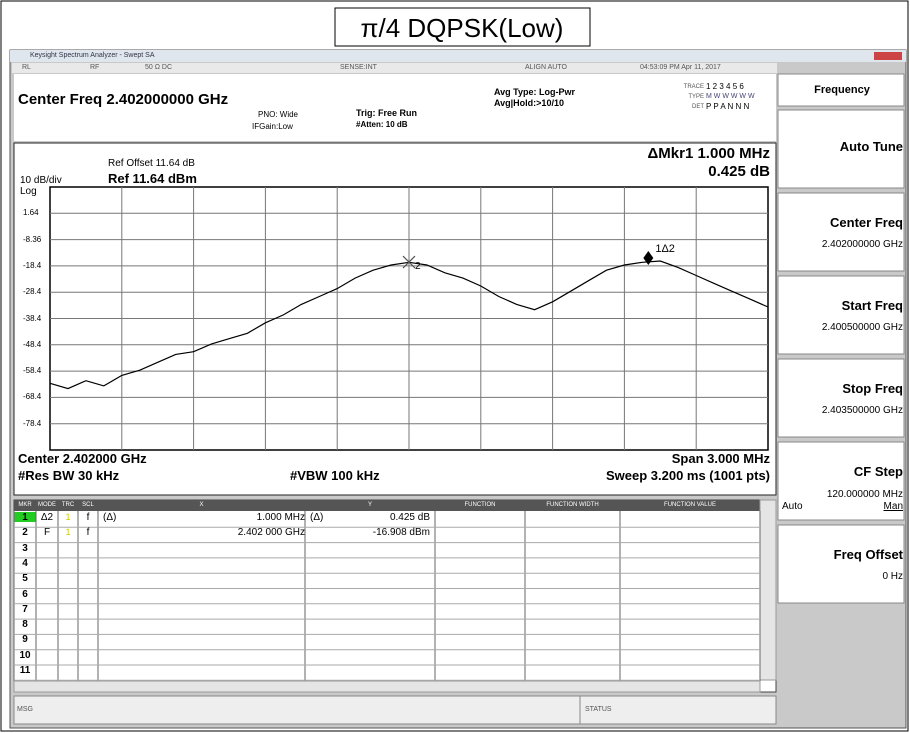  I want to click on mkr-cell: 2, so click(25, 533).